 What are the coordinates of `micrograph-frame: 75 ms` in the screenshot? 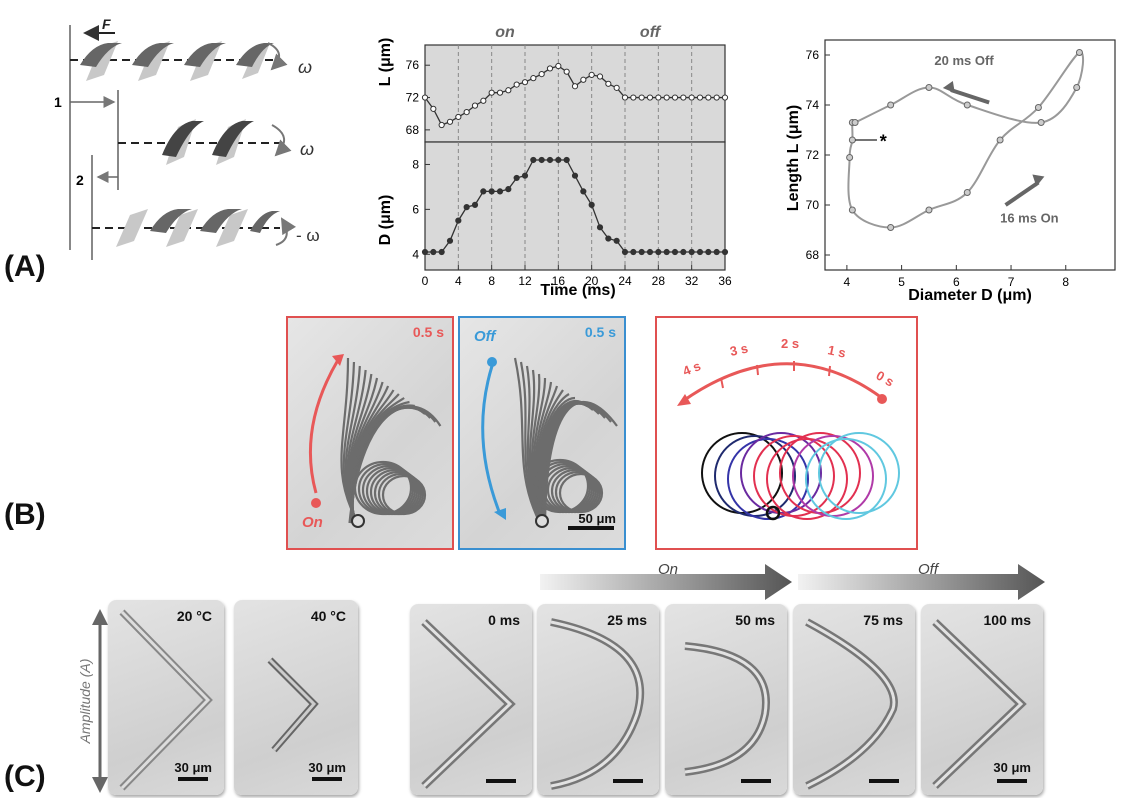 It's located at (854, 699).